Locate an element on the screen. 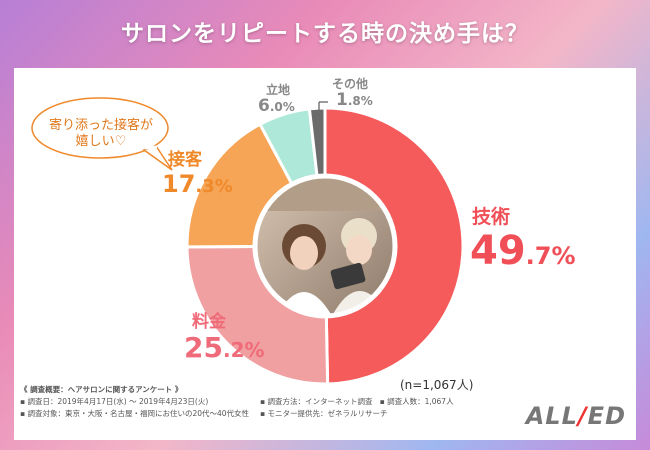 This screenshot has height=450, width=650. label-ritchi-pct: % is located at coordinates (288, 107).